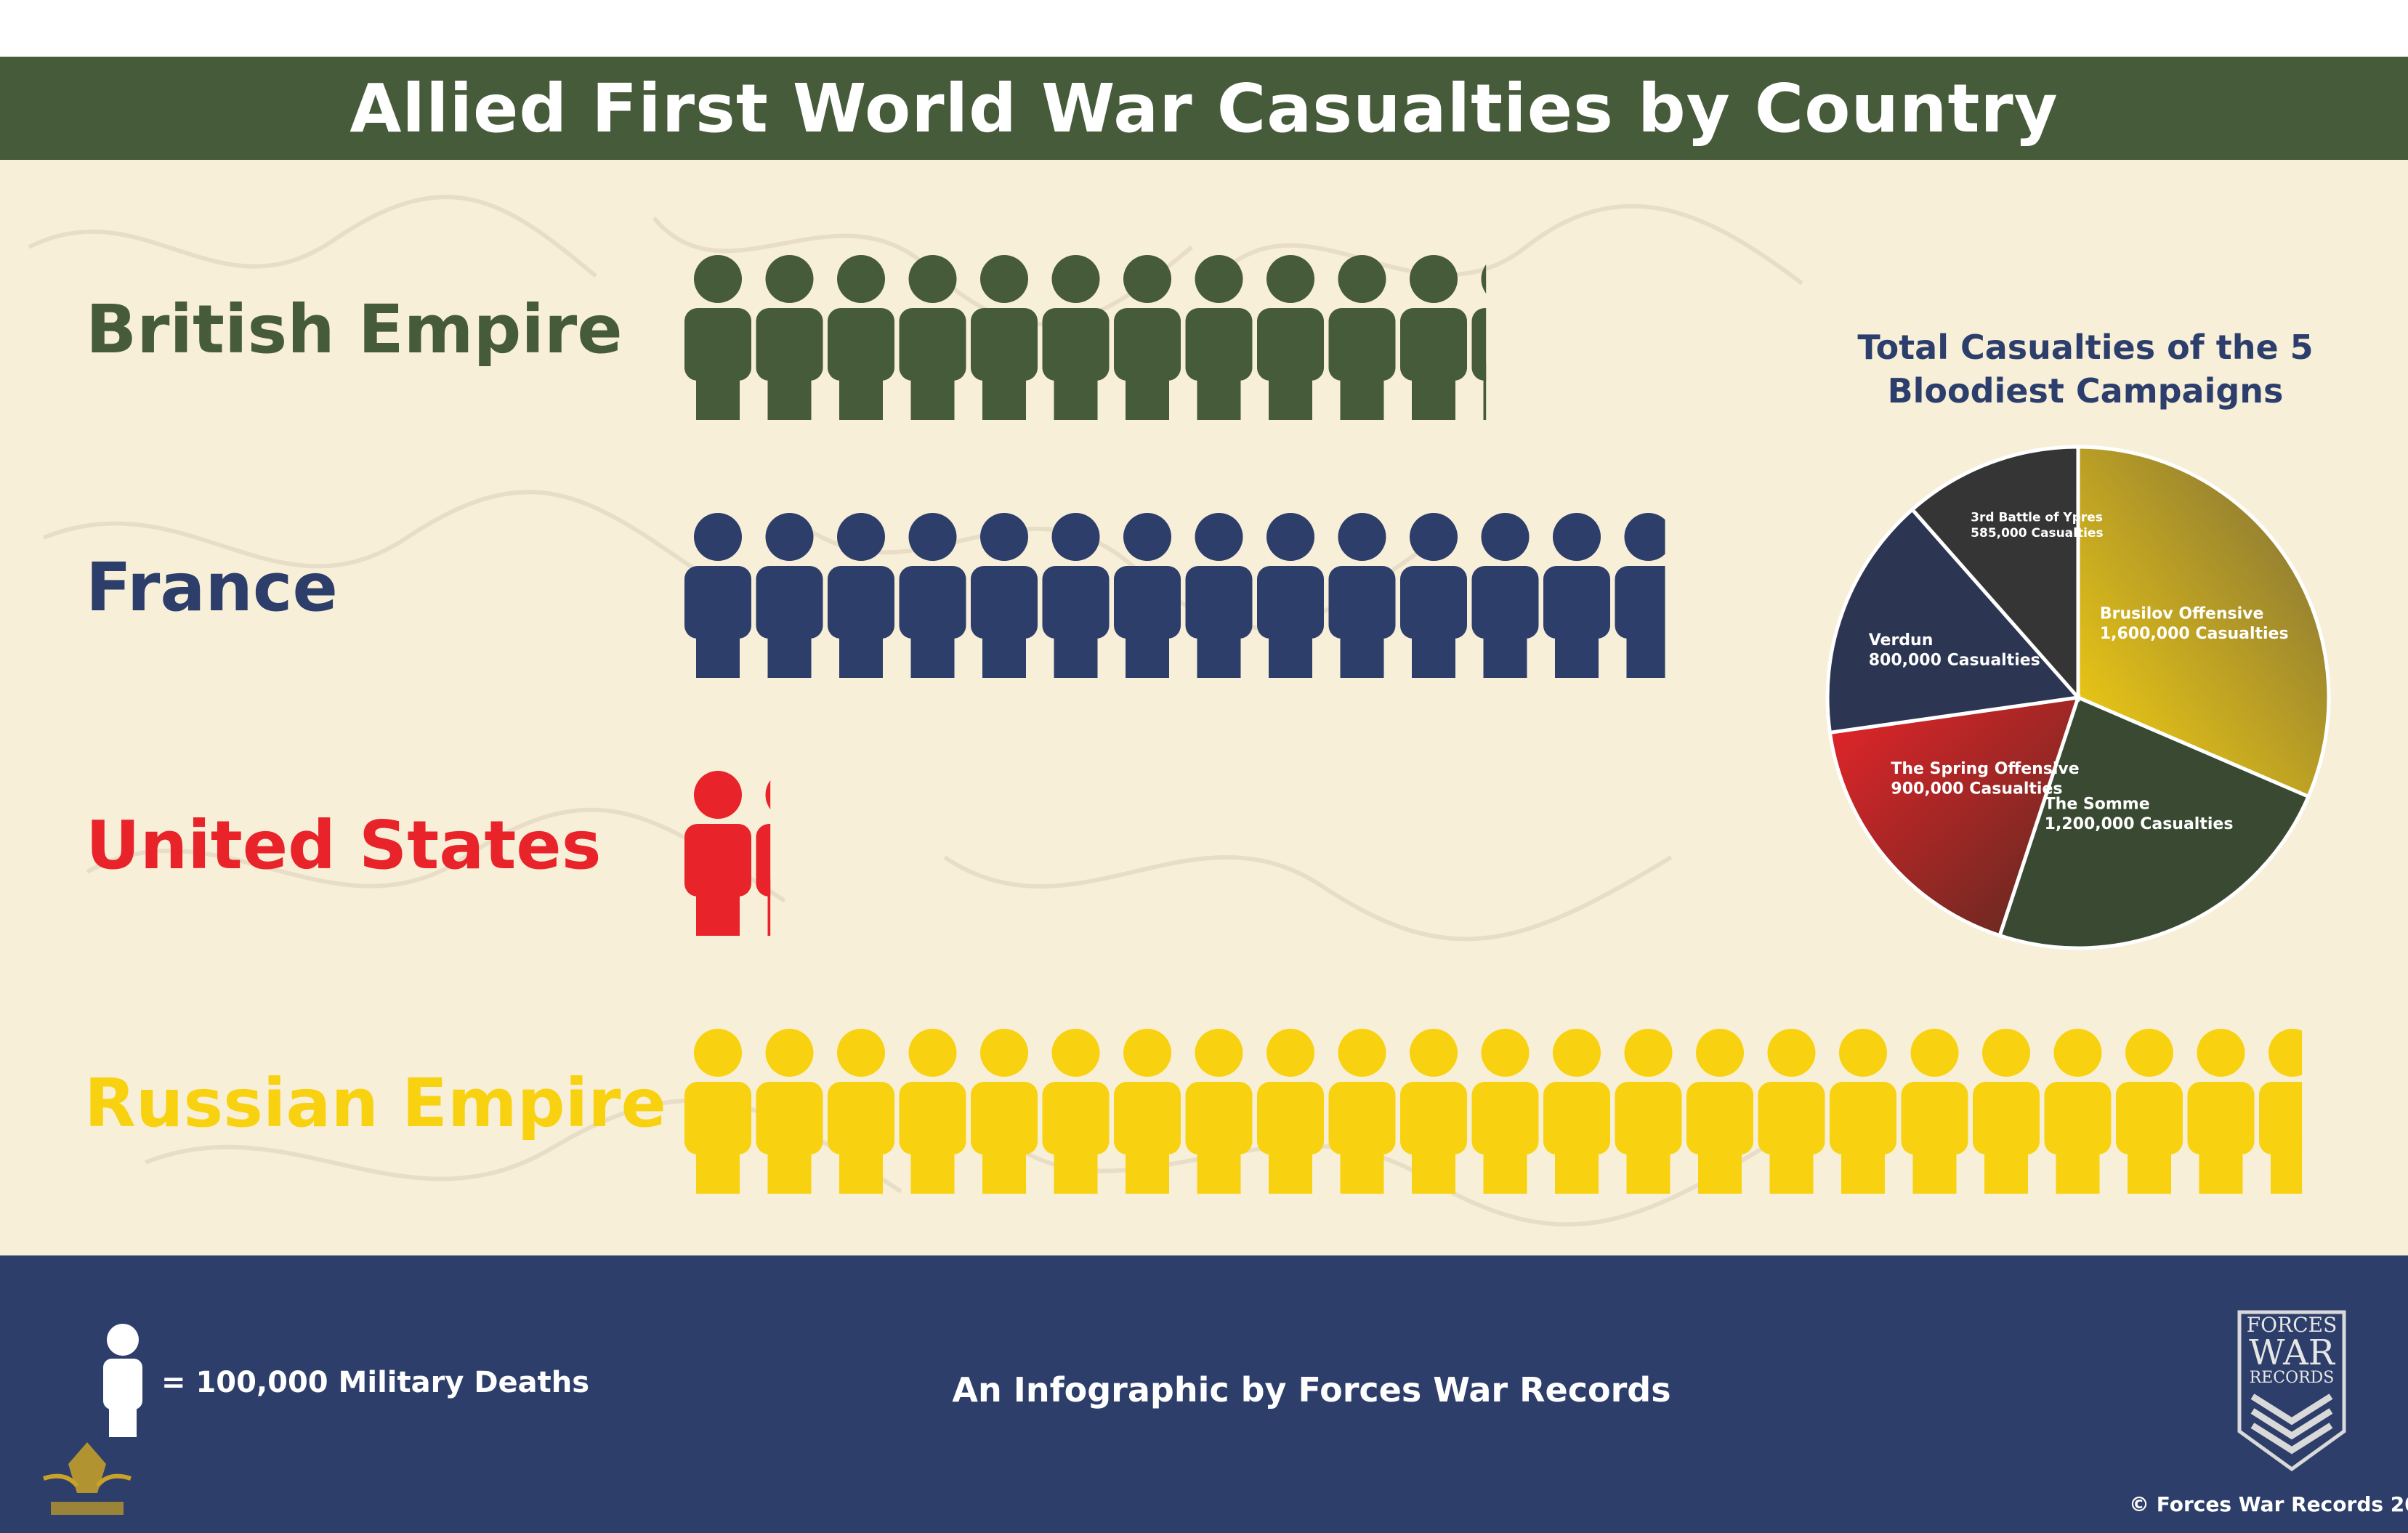  I want to click on pie-slice-brusilov-offensive, so click(2203, 622).